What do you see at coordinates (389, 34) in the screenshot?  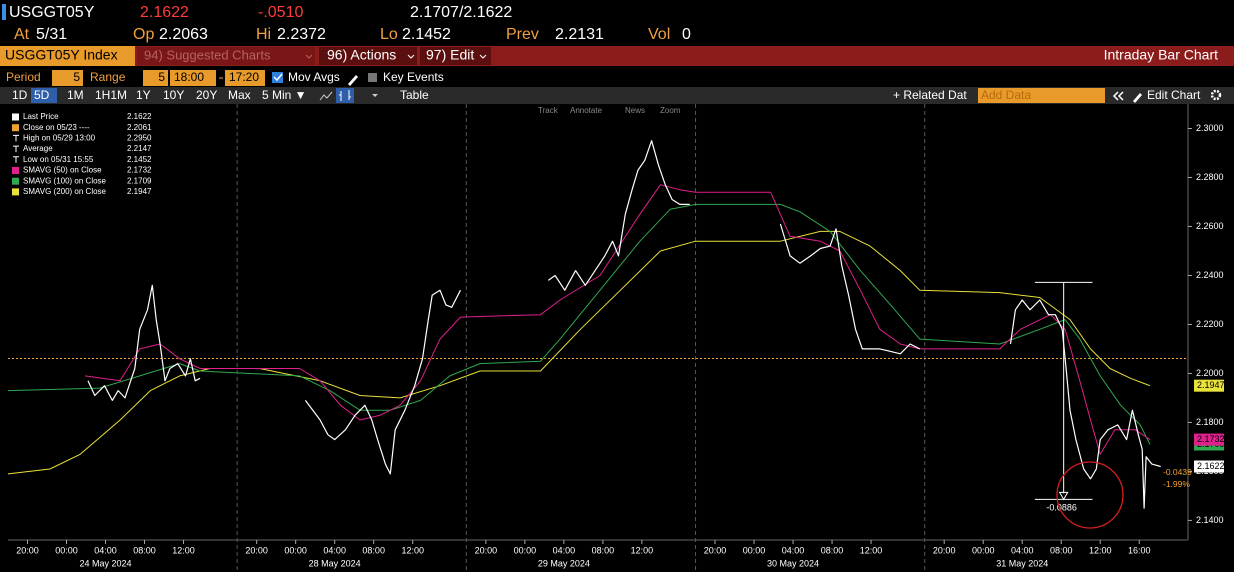 I see `low-label: Lo` at bounding box center [389, 34].